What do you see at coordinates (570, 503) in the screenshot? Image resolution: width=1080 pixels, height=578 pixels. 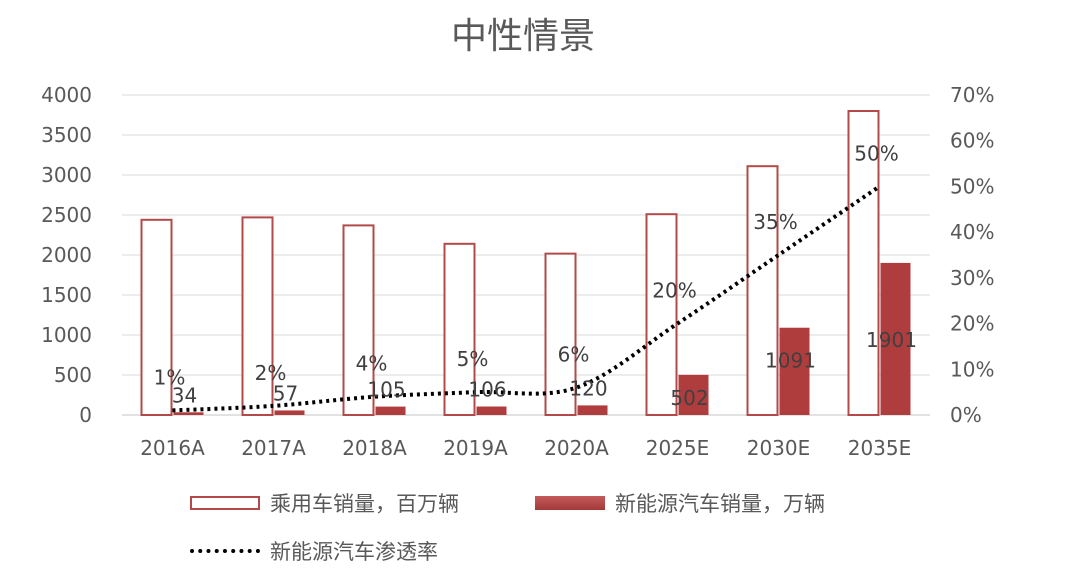 I see `legend-swatch-filled` at bounding box center [570, 503].